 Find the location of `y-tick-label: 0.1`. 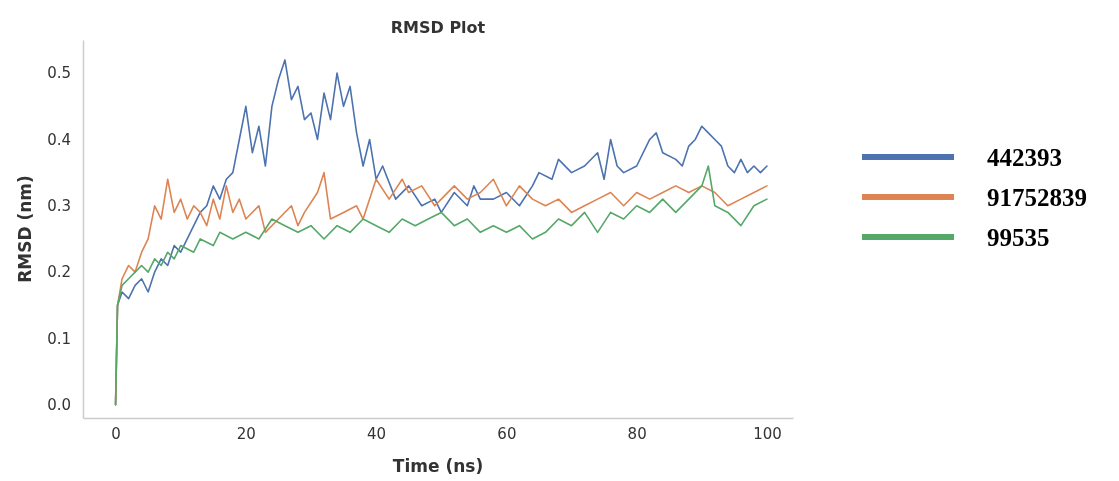

y-tick-label: 0.1 is located at coordinates (59, 338).